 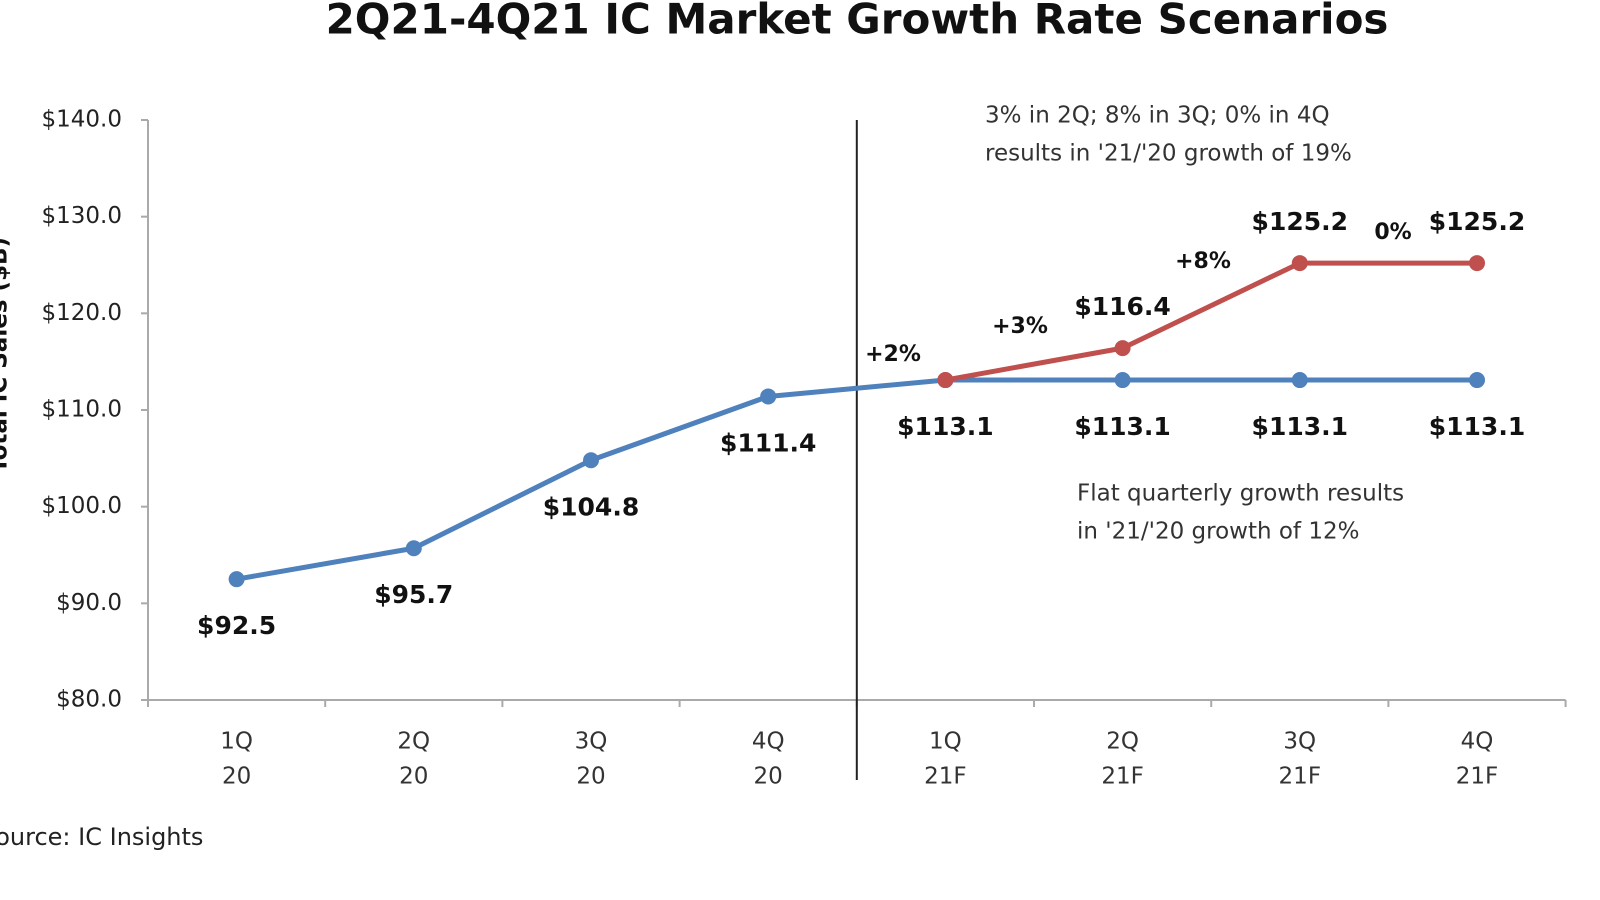 I want to click on data-label: $116.4, so click(x=1122, y=306).